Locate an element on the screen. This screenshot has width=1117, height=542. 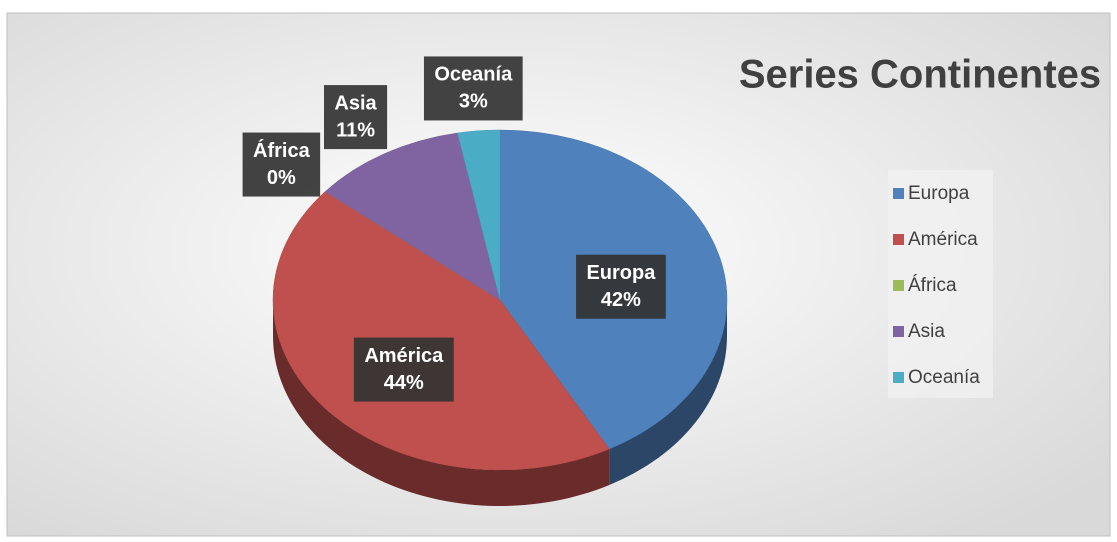
data-label-value: 3% is located at coordinates (473, 102).